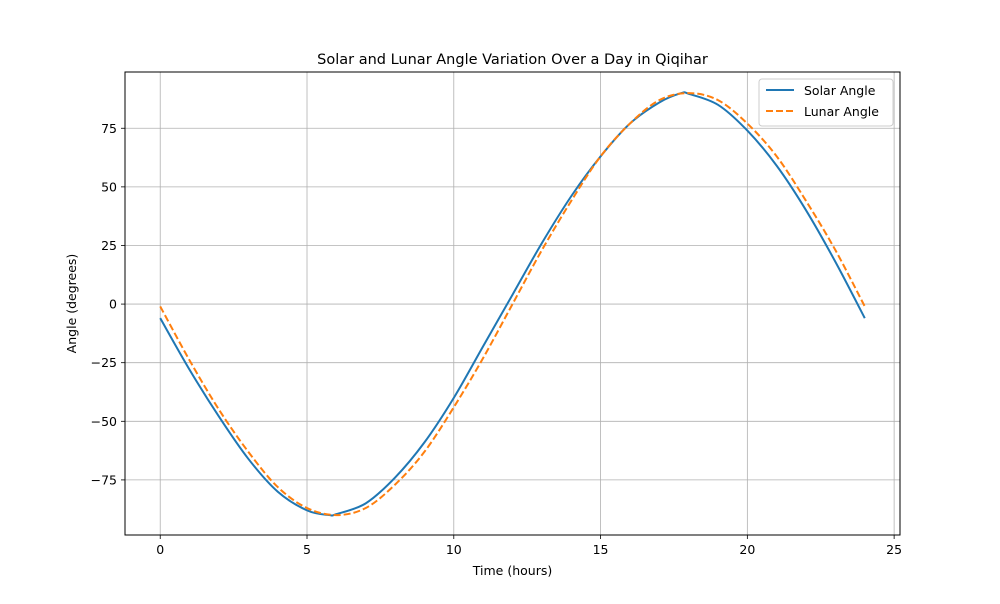 The height and width of the screenshot is (604, 1000). What do you see at coordinates (104, 362) in the screenshot?
I see `y-tick-label: −25` at bounding box center [104, 362].